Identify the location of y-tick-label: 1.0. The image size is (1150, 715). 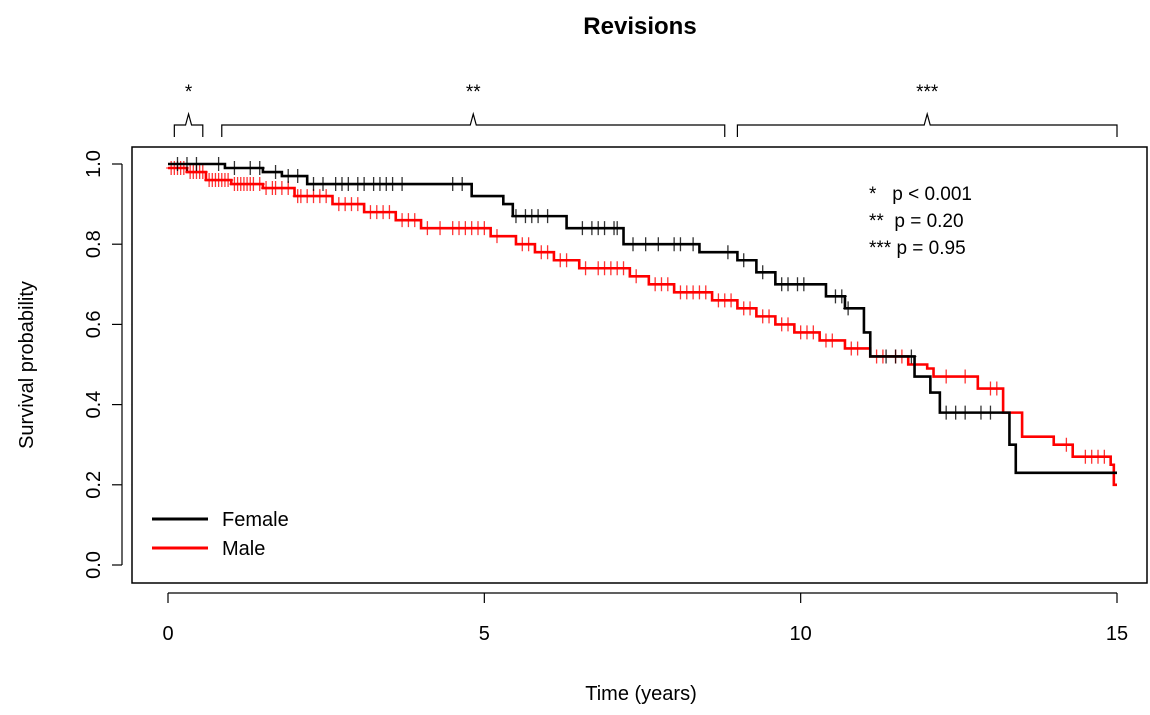
(94, 164).